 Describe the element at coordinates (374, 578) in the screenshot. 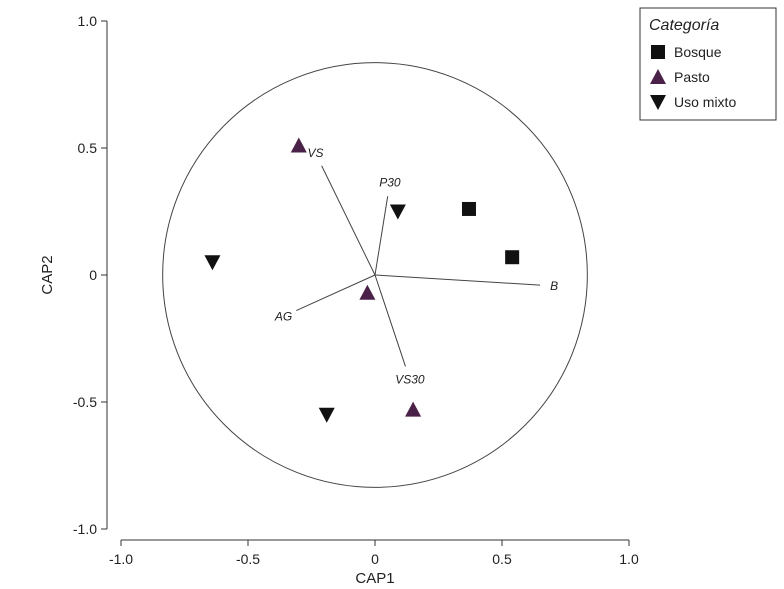

I see `x-axis-title: CAP1` at that location.